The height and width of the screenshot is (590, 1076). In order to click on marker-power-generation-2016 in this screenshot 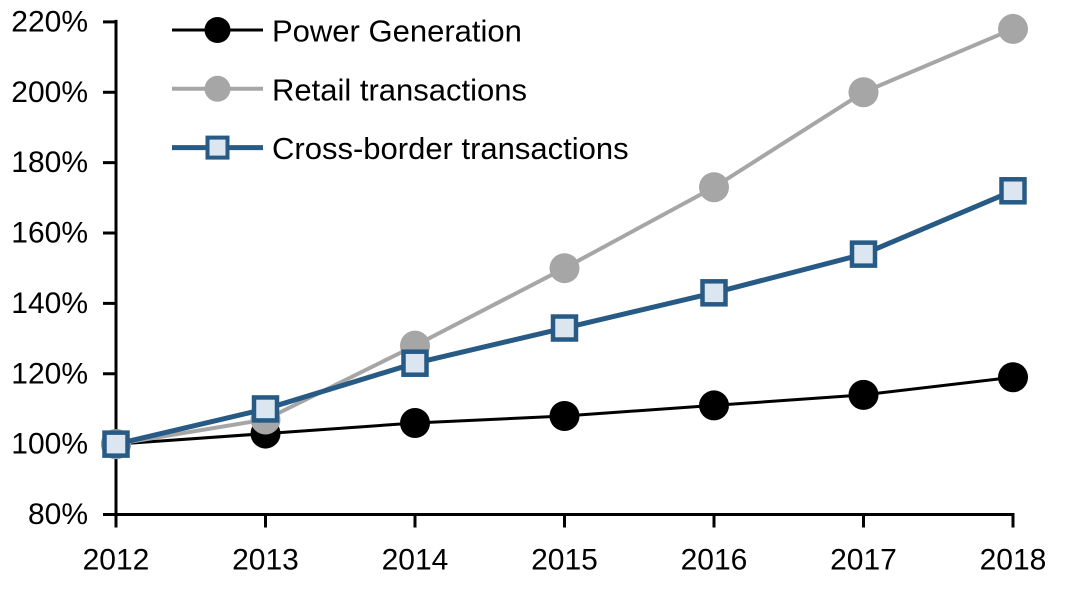, I will do `click(714, 405)`.